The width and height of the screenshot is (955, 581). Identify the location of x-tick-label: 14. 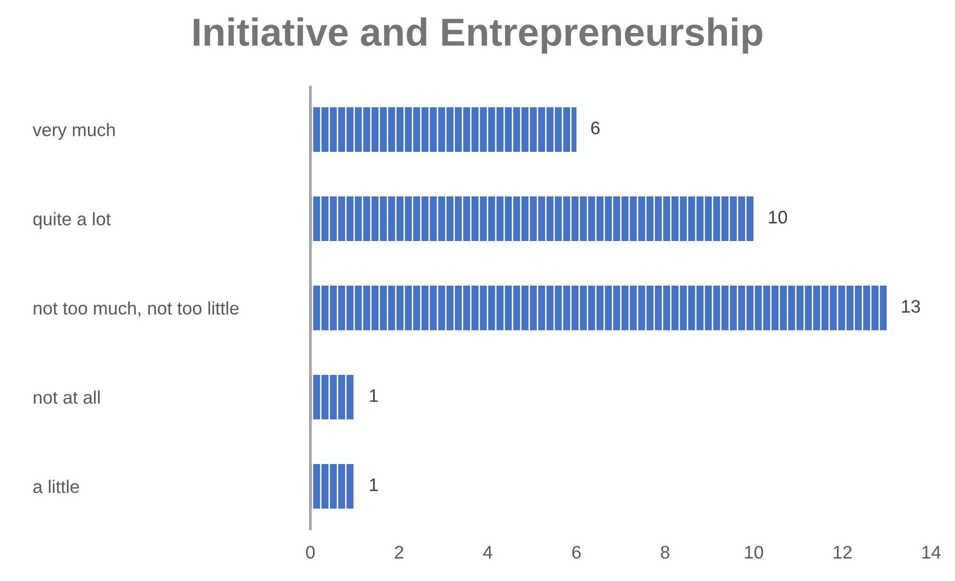
(931, 552).